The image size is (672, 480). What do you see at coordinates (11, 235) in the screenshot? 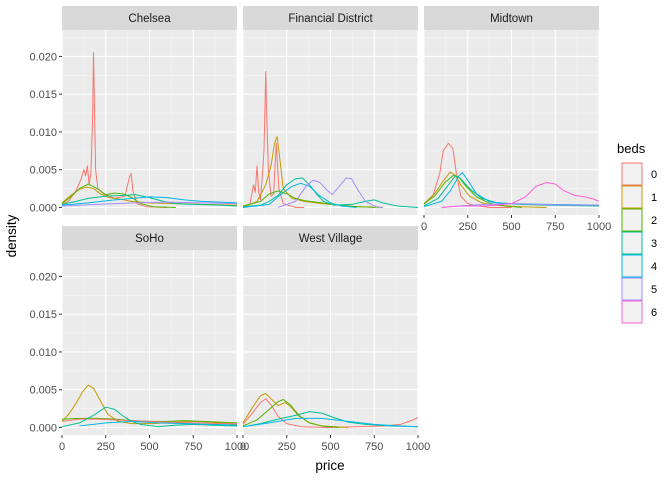
I see `y-axis-title: density` at bounding box center [11, 235].